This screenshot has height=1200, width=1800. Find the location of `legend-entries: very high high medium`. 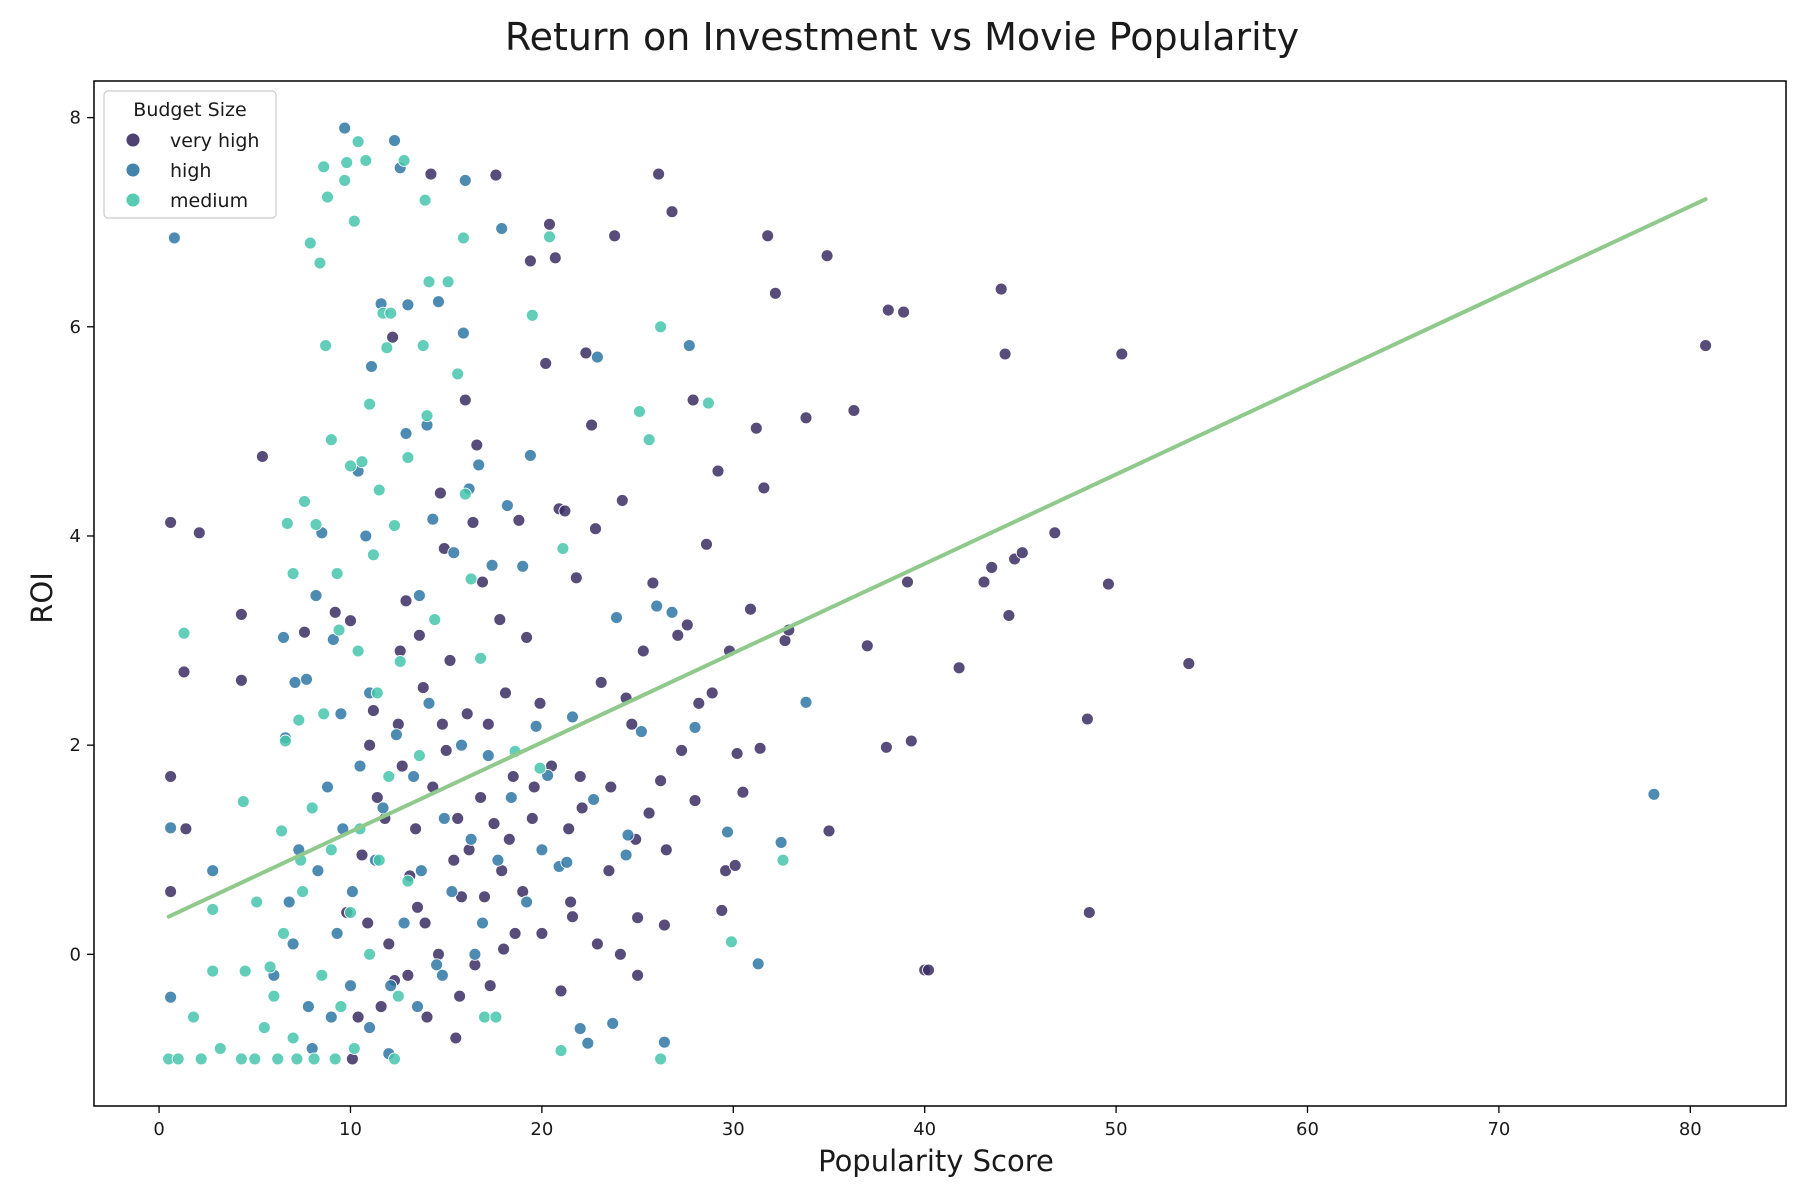

legend-entries: very high high medium is located at coordinates (192, 171).